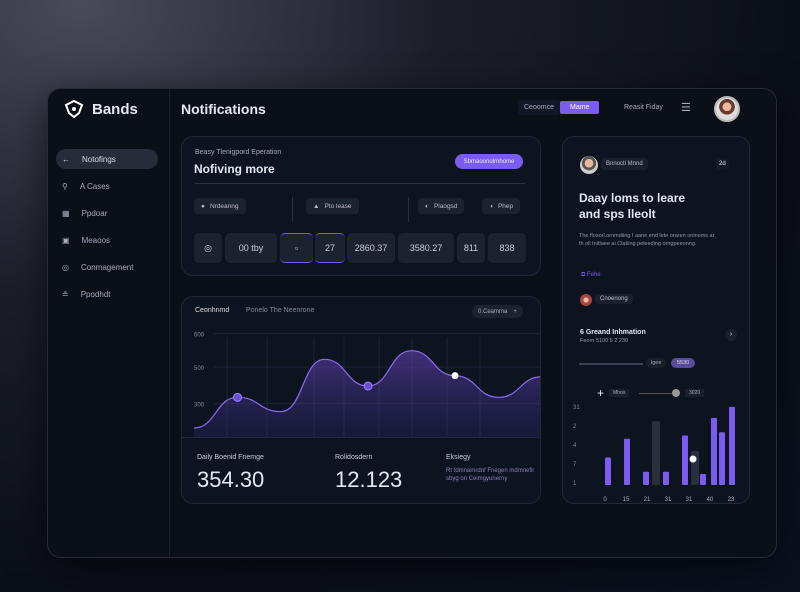  Describe the element at coordinates (354, 457) in the screenshot. I see `stat-label: Rolidosdern` at that location.